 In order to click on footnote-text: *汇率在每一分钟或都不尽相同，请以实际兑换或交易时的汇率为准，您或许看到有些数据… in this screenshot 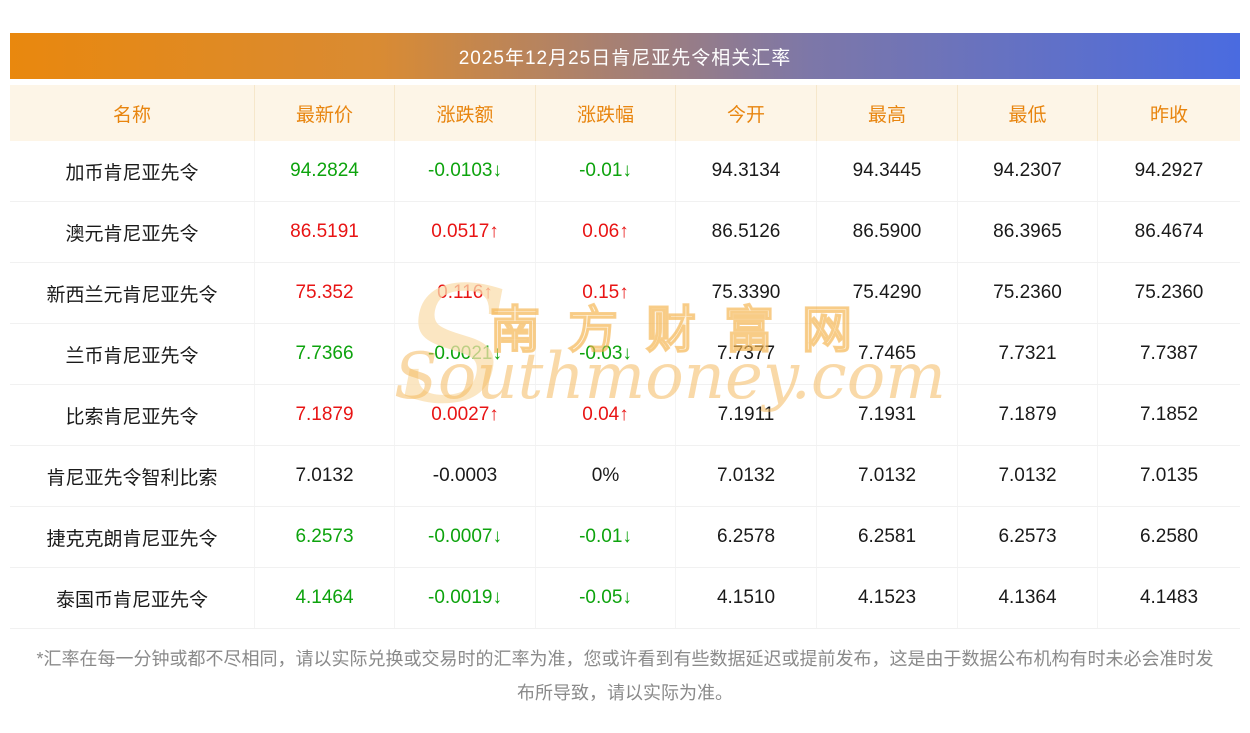, I will do `click(625, 676)`.